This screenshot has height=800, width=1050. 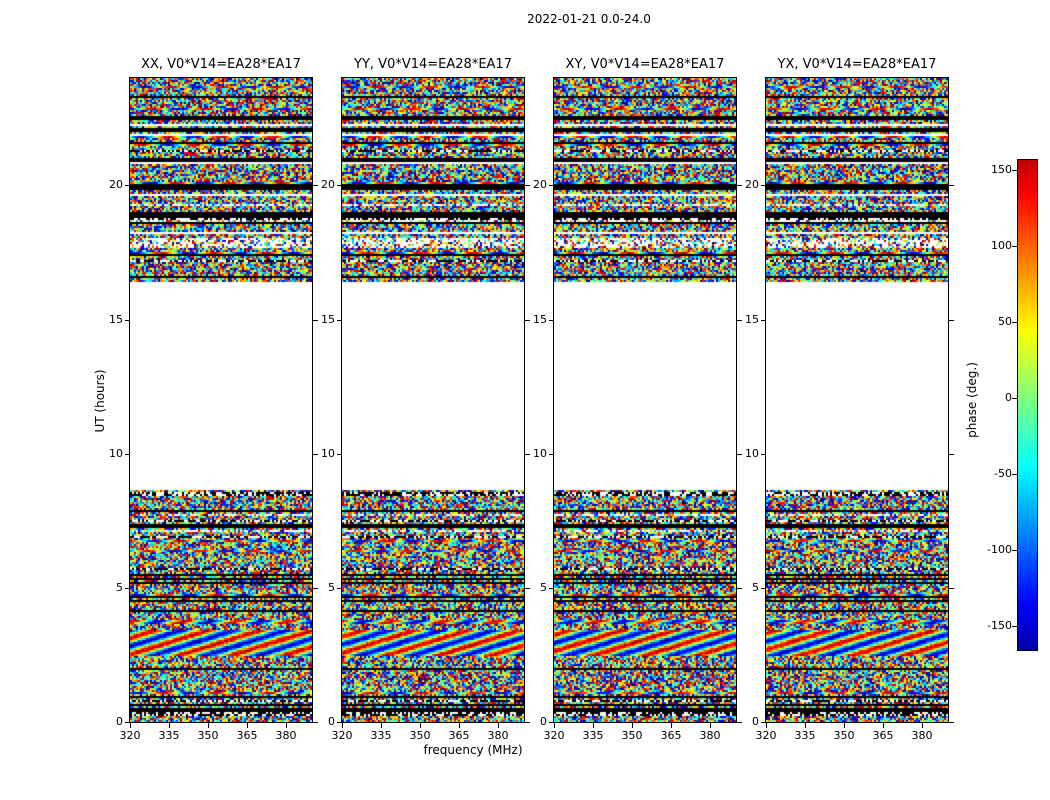 What do you see at coordinates (593, 735) in the screenshot?
I see `xtick-label-xy: 335` at bounding box center [593, 735].